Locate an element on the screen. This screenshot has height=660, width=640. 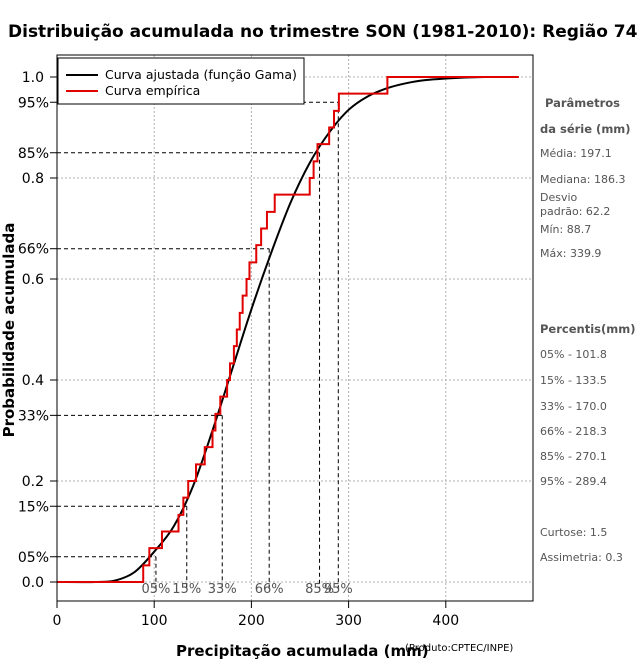
stat-curtose: Curtose: 1.5 is located at coordinates (573, 532).